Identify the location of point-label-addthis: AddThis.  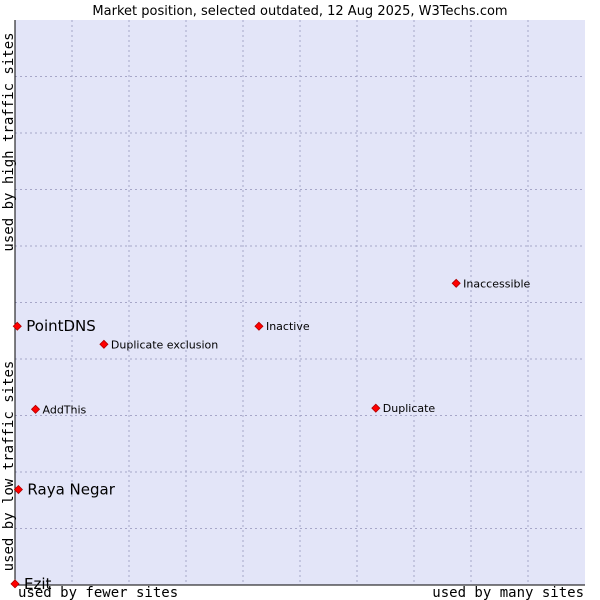
(65, 409).